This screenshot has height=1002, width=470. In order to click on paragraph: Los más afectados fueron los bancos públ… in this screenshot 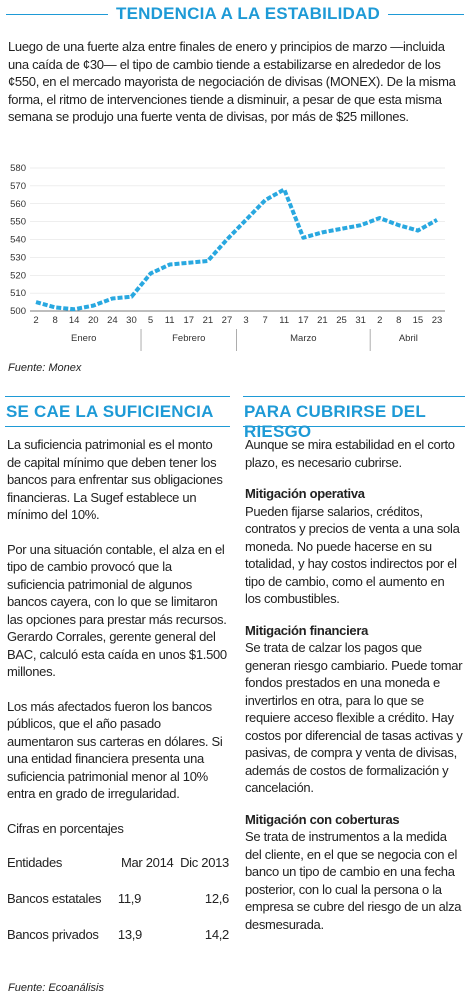, I will do `click(115, 750)`.